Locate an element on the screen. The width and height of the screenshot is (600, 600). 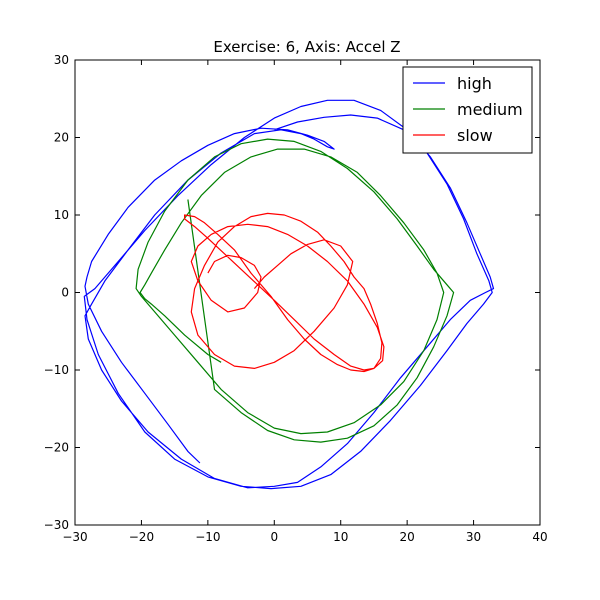
legend: high medium slow is located at coordinates (467, 110).